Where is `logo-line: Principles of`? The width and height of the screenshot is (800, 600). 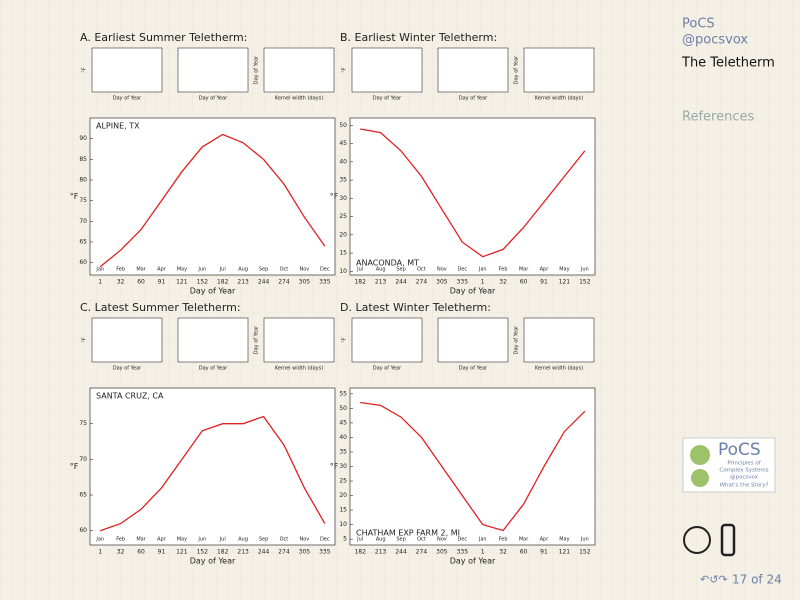 logo-line: Principles of is located at coordinates (744, 464).